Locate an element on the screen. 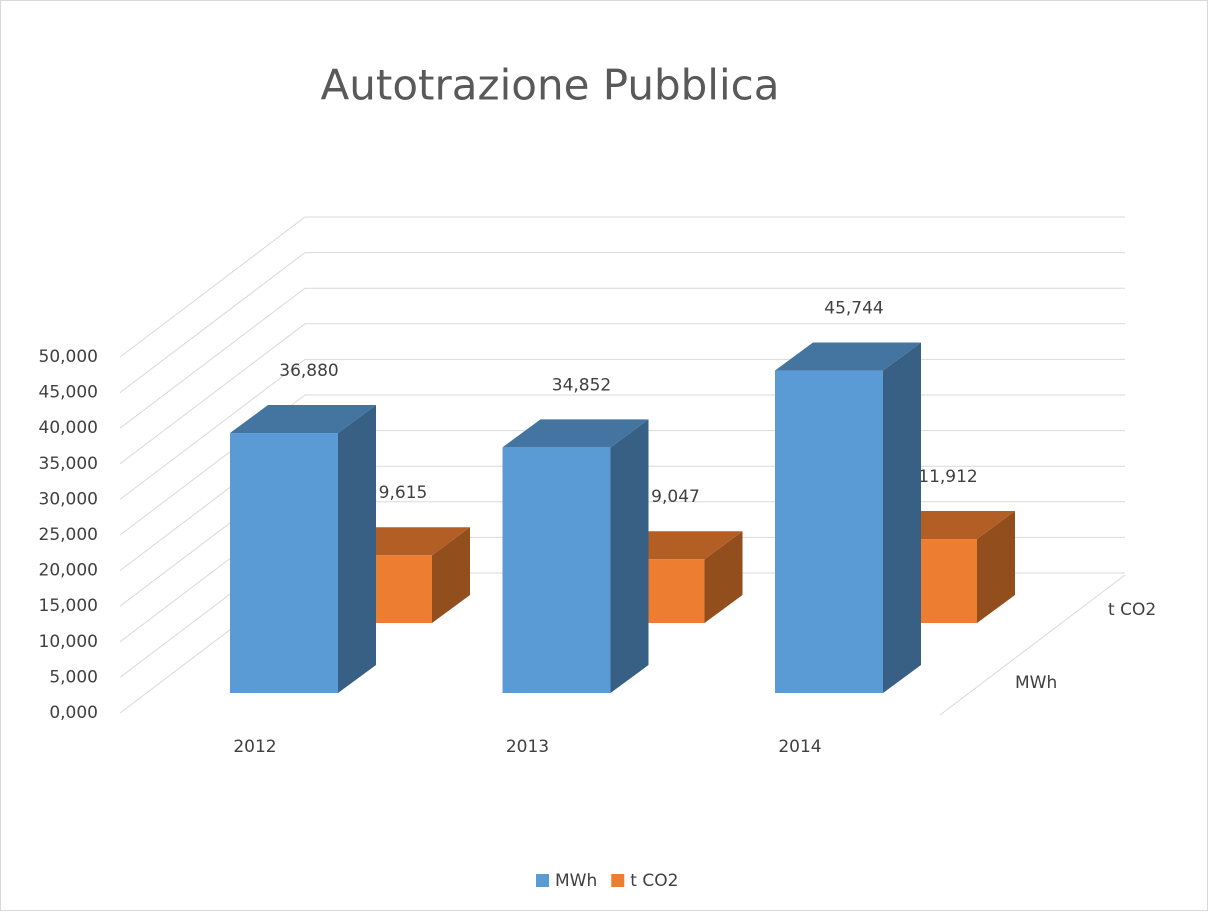 Image resolution: width=1208 pixels, height=915 pixels. data-label: 11,912 is located at coordinates (947, 477).